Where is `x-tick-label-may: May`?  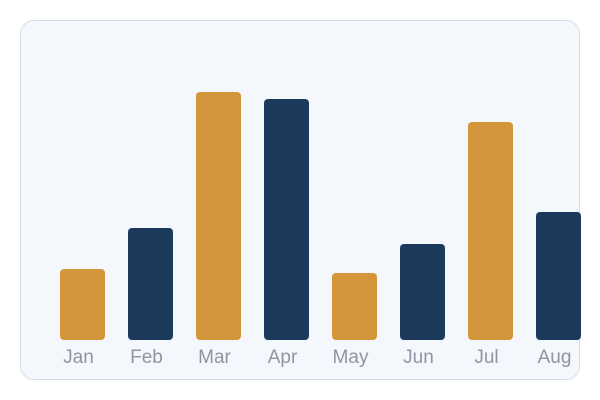
x-tick-label-may: May is located at coordinates (351, 357).